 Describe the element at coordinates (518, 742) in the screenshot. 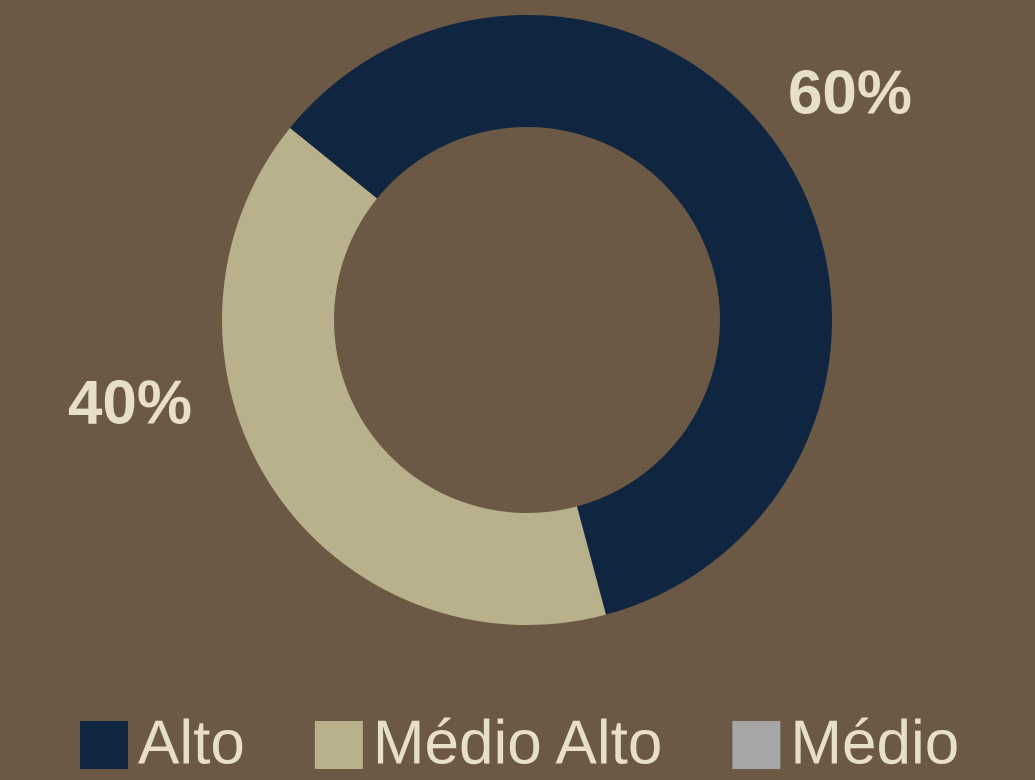

I see `legend-label: Médio Alto` at that location.